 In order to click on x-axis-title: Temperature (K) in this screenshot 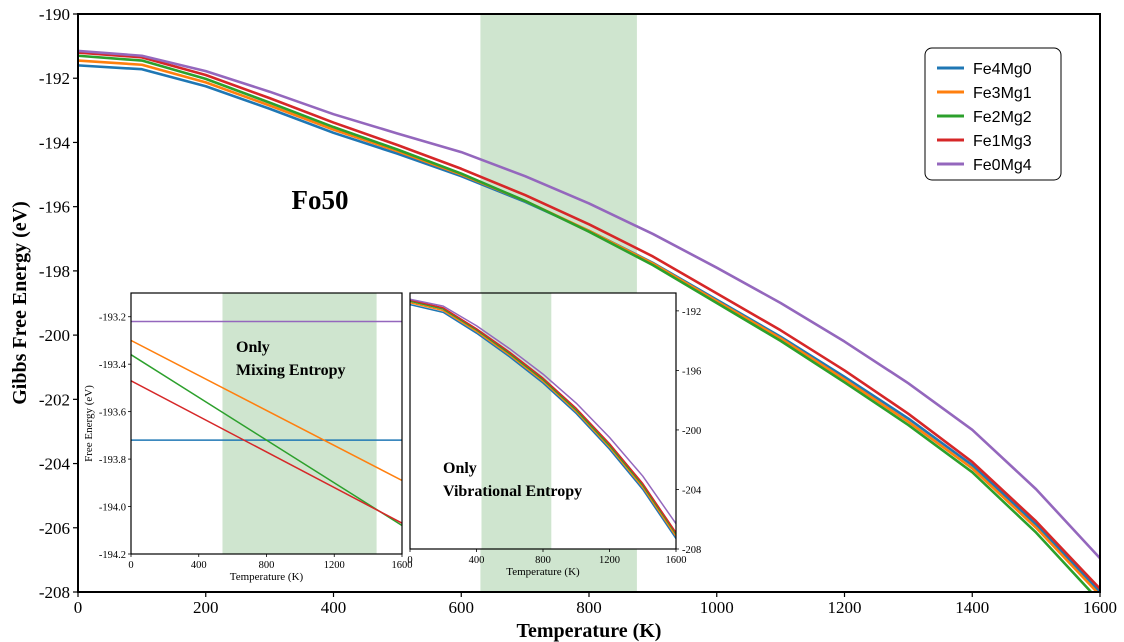, I will do `click(589, 631)`.